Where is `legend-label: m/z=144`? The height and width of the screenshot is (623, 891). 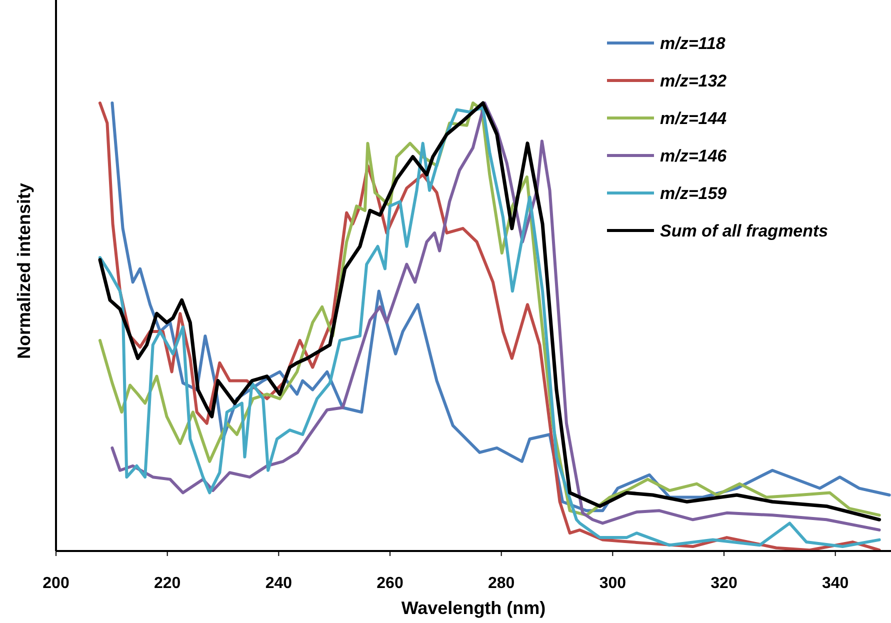
legend-label: m/z=144 is located at coordinates (694, 118).